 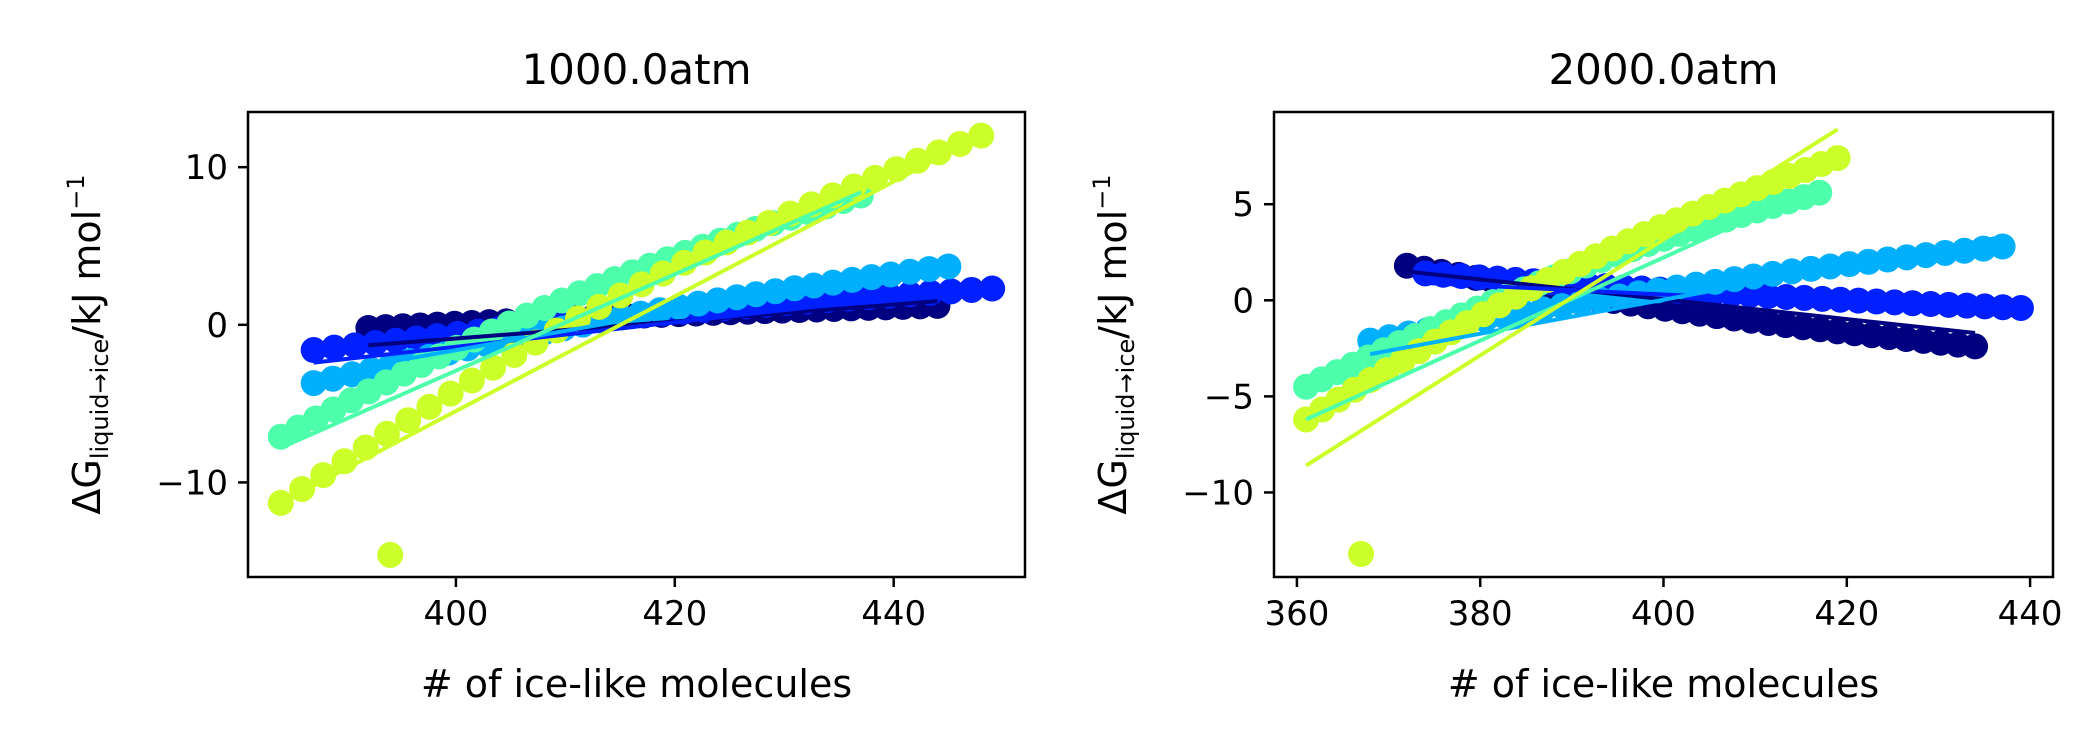 I want to click on chart-title: 2000.0atm, so click(x=1663, y=69).